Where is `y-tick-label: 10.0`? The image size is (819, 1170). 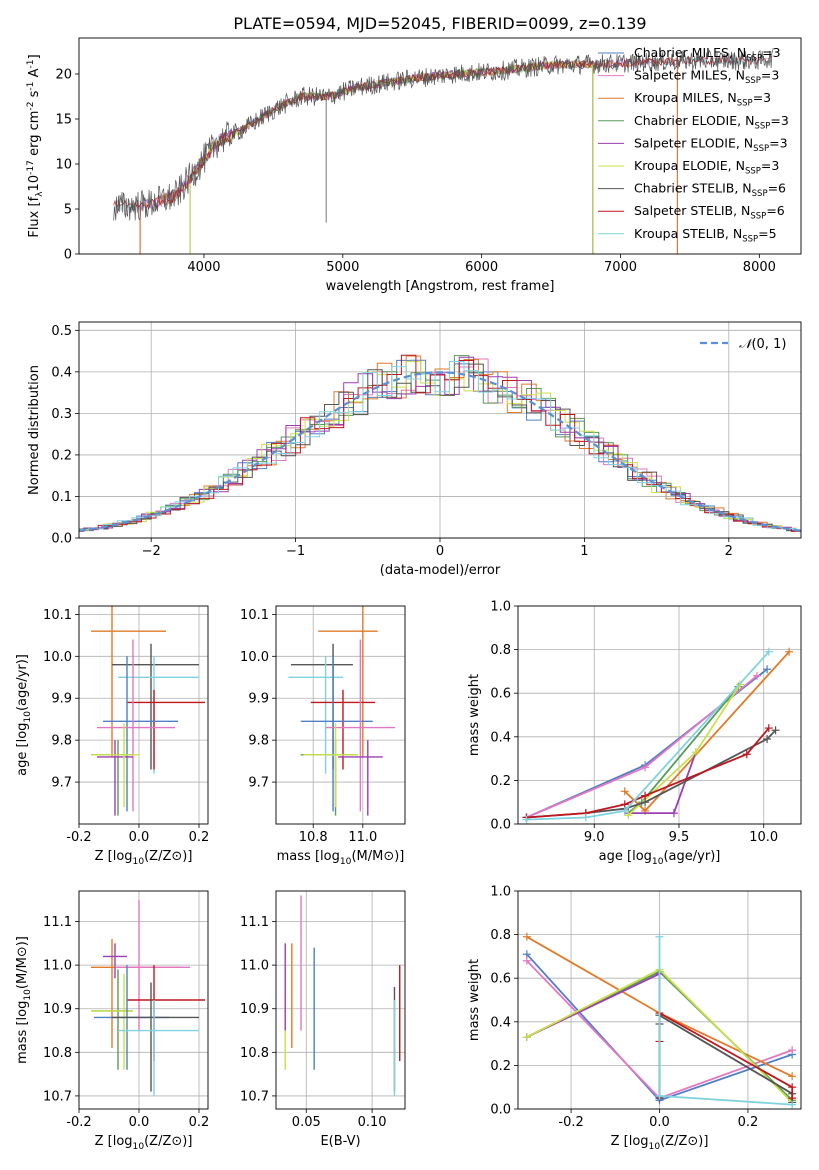 y-tick-label: 10.0 is located at coordinates (254, 657).